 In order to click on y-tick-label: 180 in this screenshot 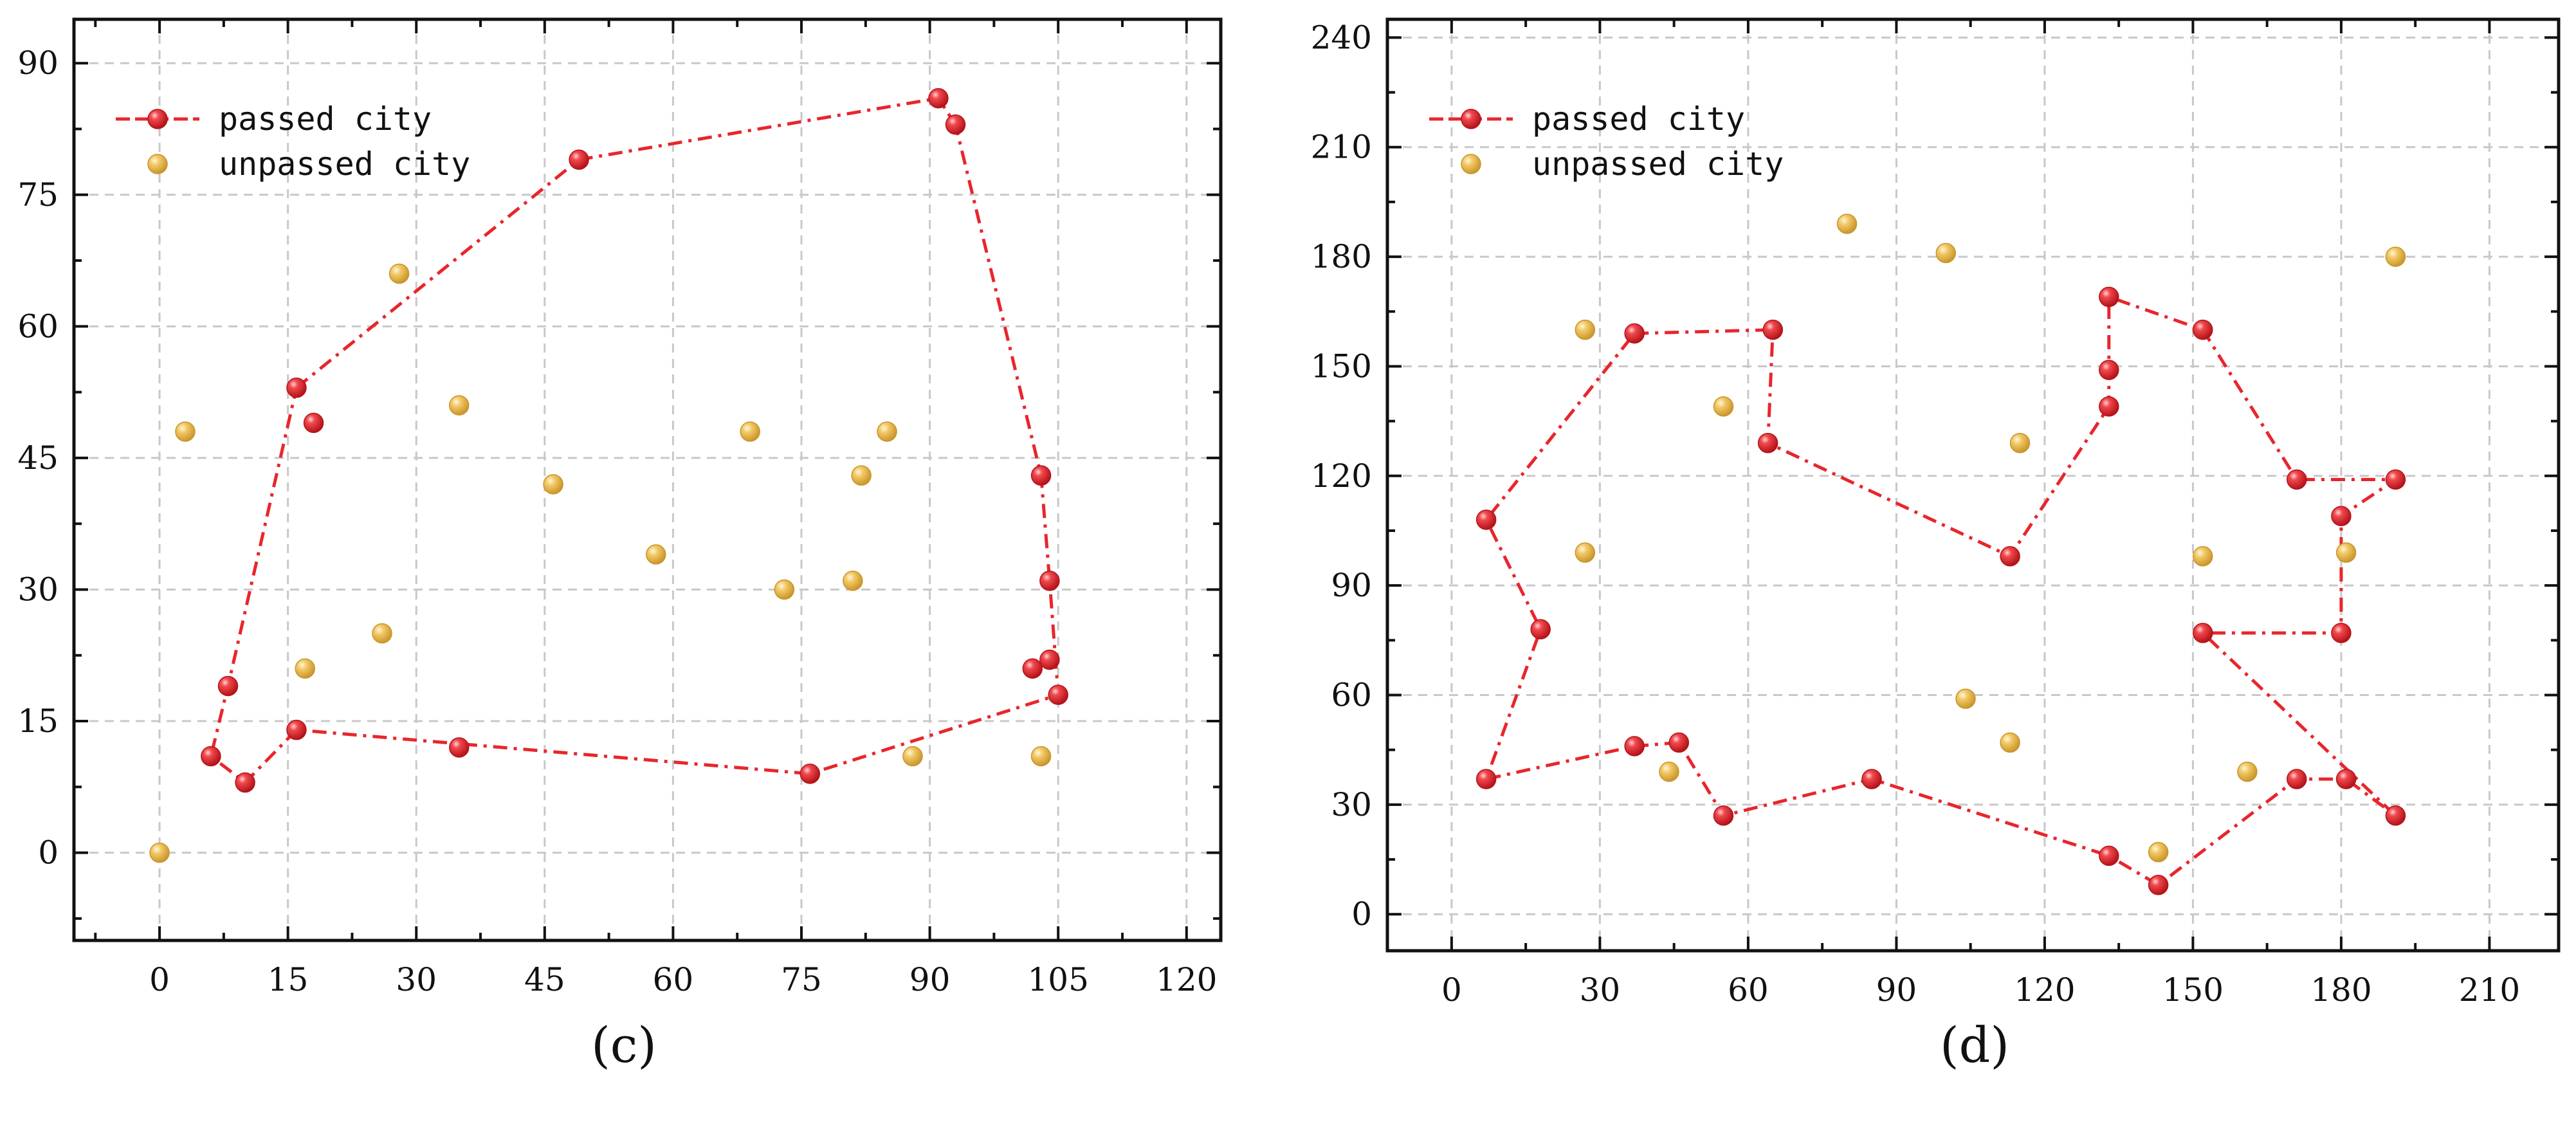, I will do `click(1341, 256)`.